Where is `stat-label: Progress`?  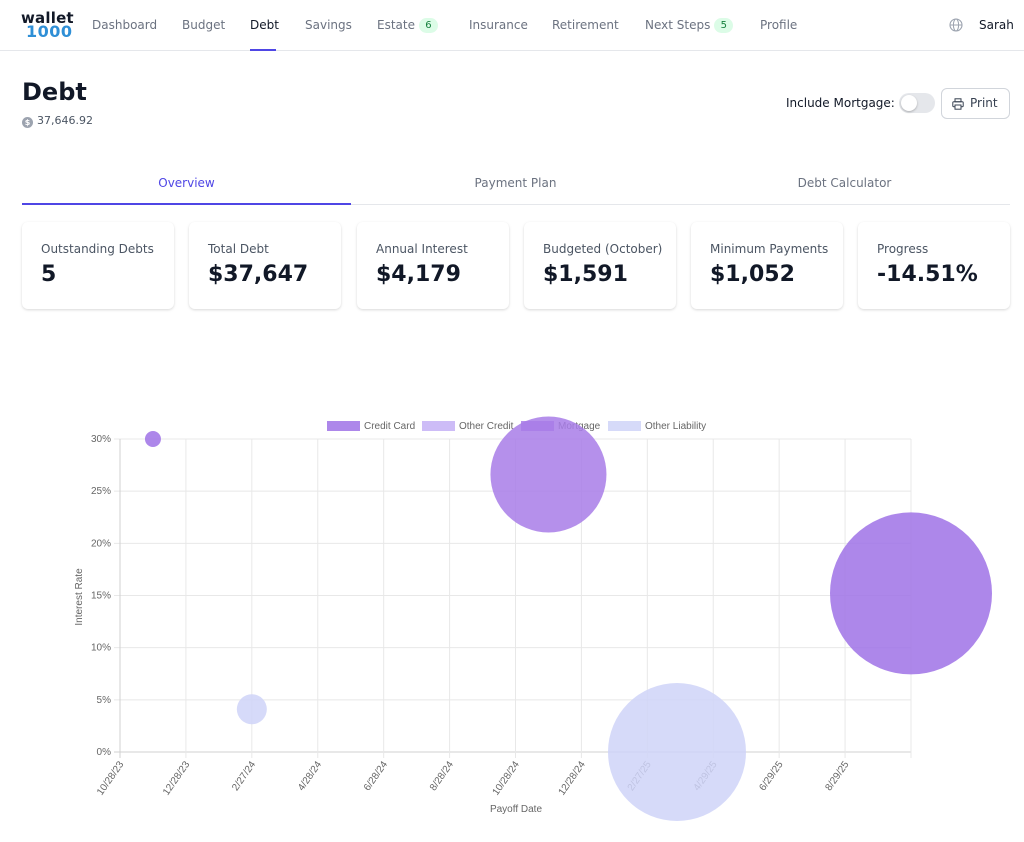 stat-label: Progress is located at coordinates (903, 249).